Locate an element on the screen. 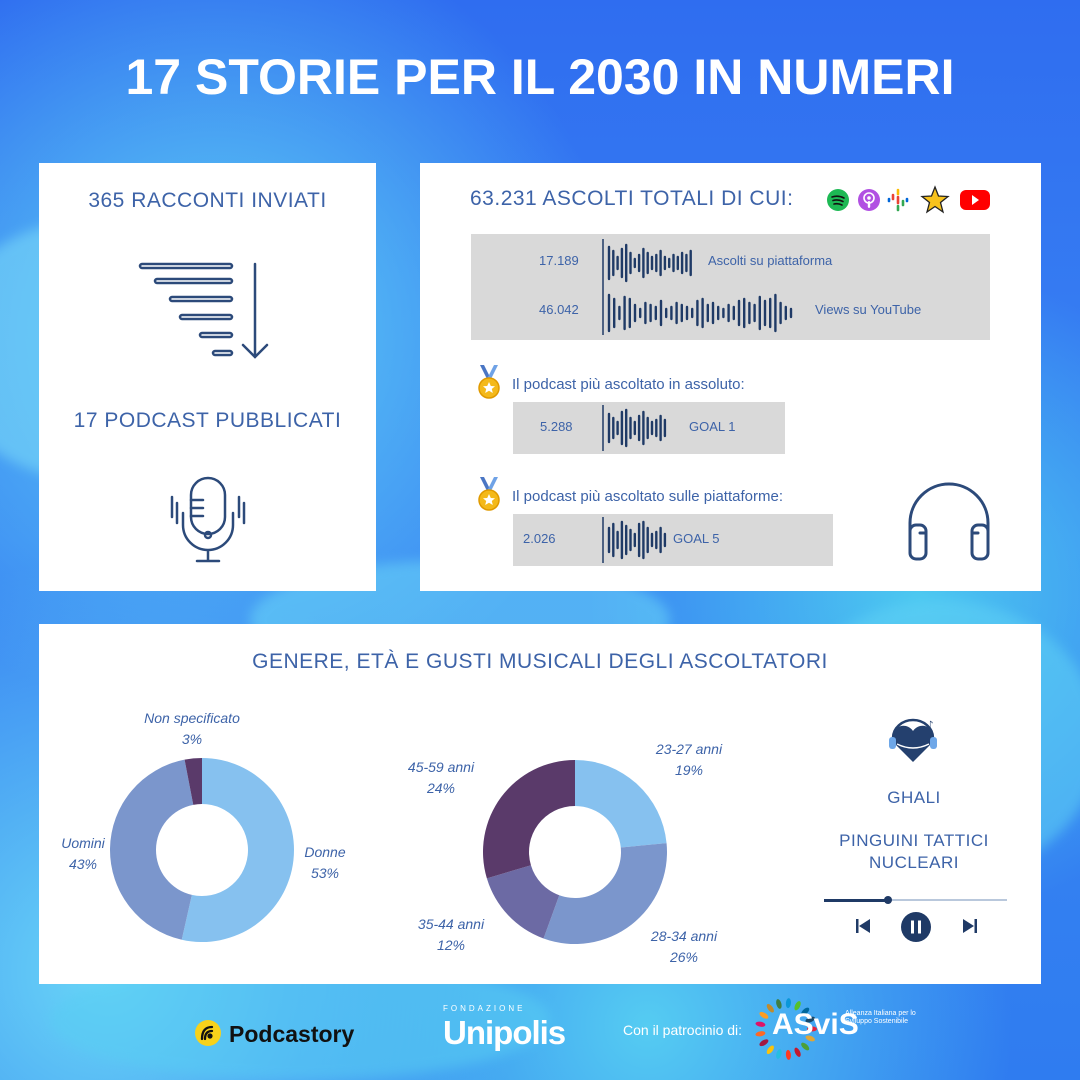  podcastory-logo-text: Podcastory is located at coordinates (292, 1034).